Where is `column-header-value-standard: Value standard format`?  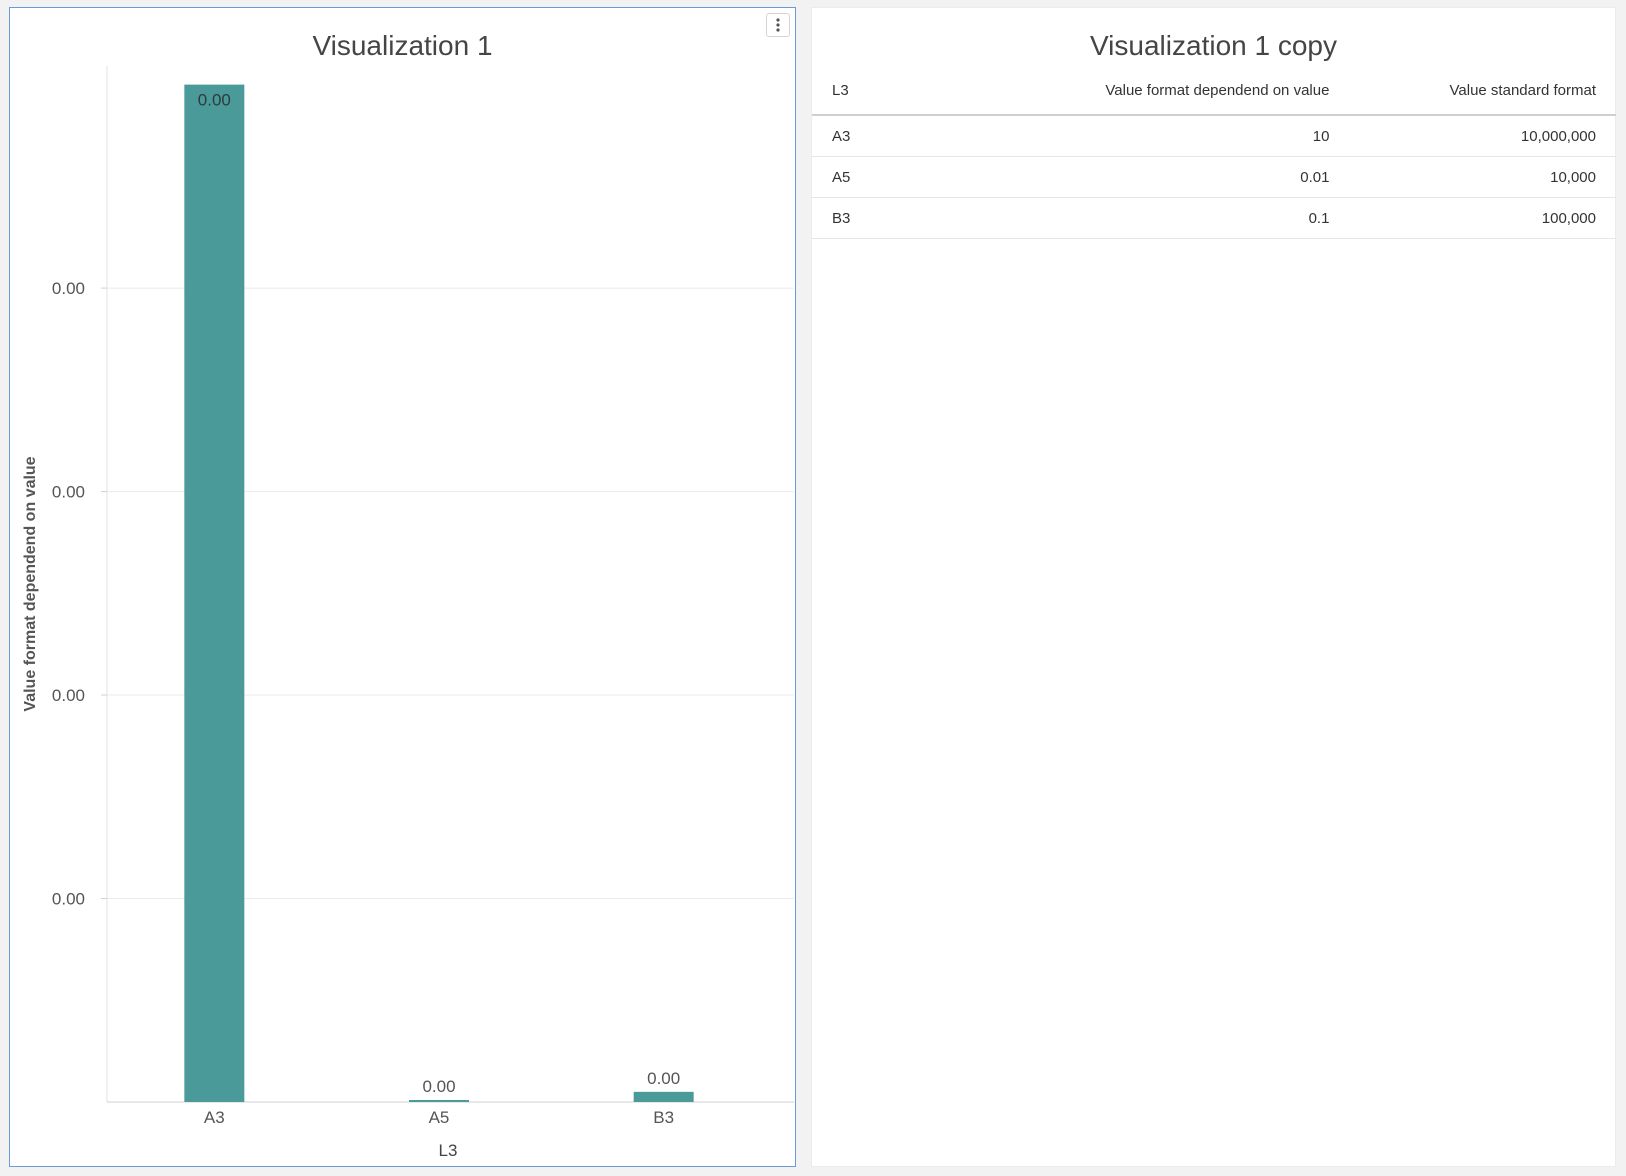
column-header-value-standard: Value standard format is located at coordinates (1482, 91).